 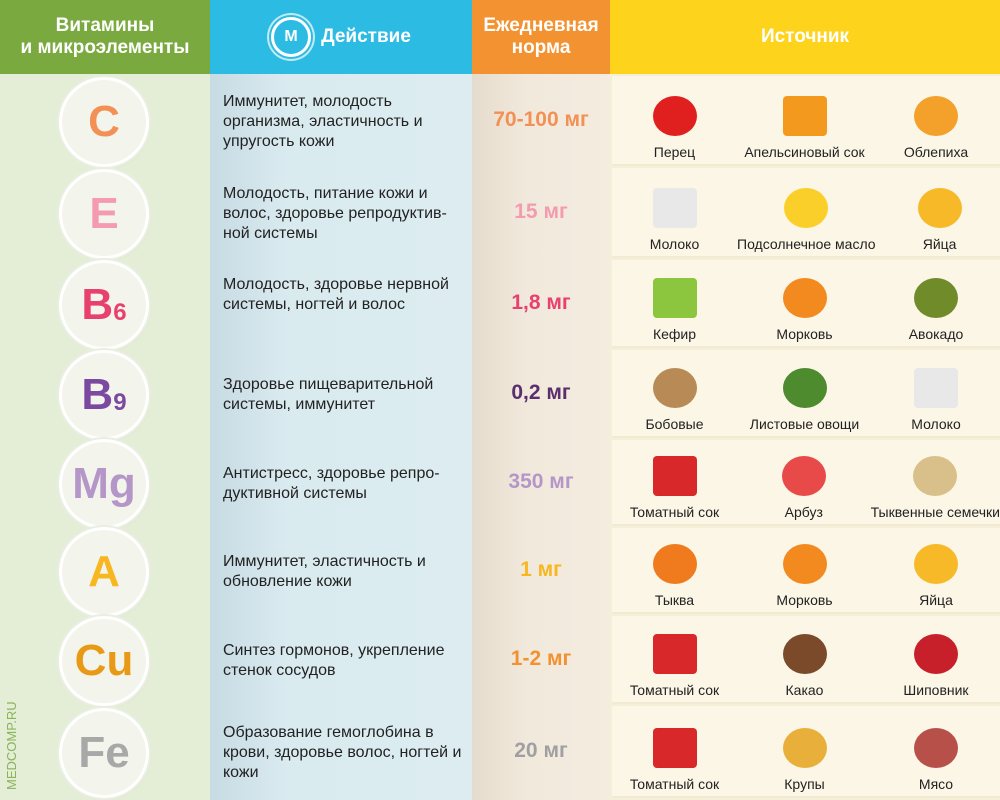 What do you see at coordinates (104, 660) in the screenshot?
I see `element-symbol: Cu` at bounding box center [104, 660].